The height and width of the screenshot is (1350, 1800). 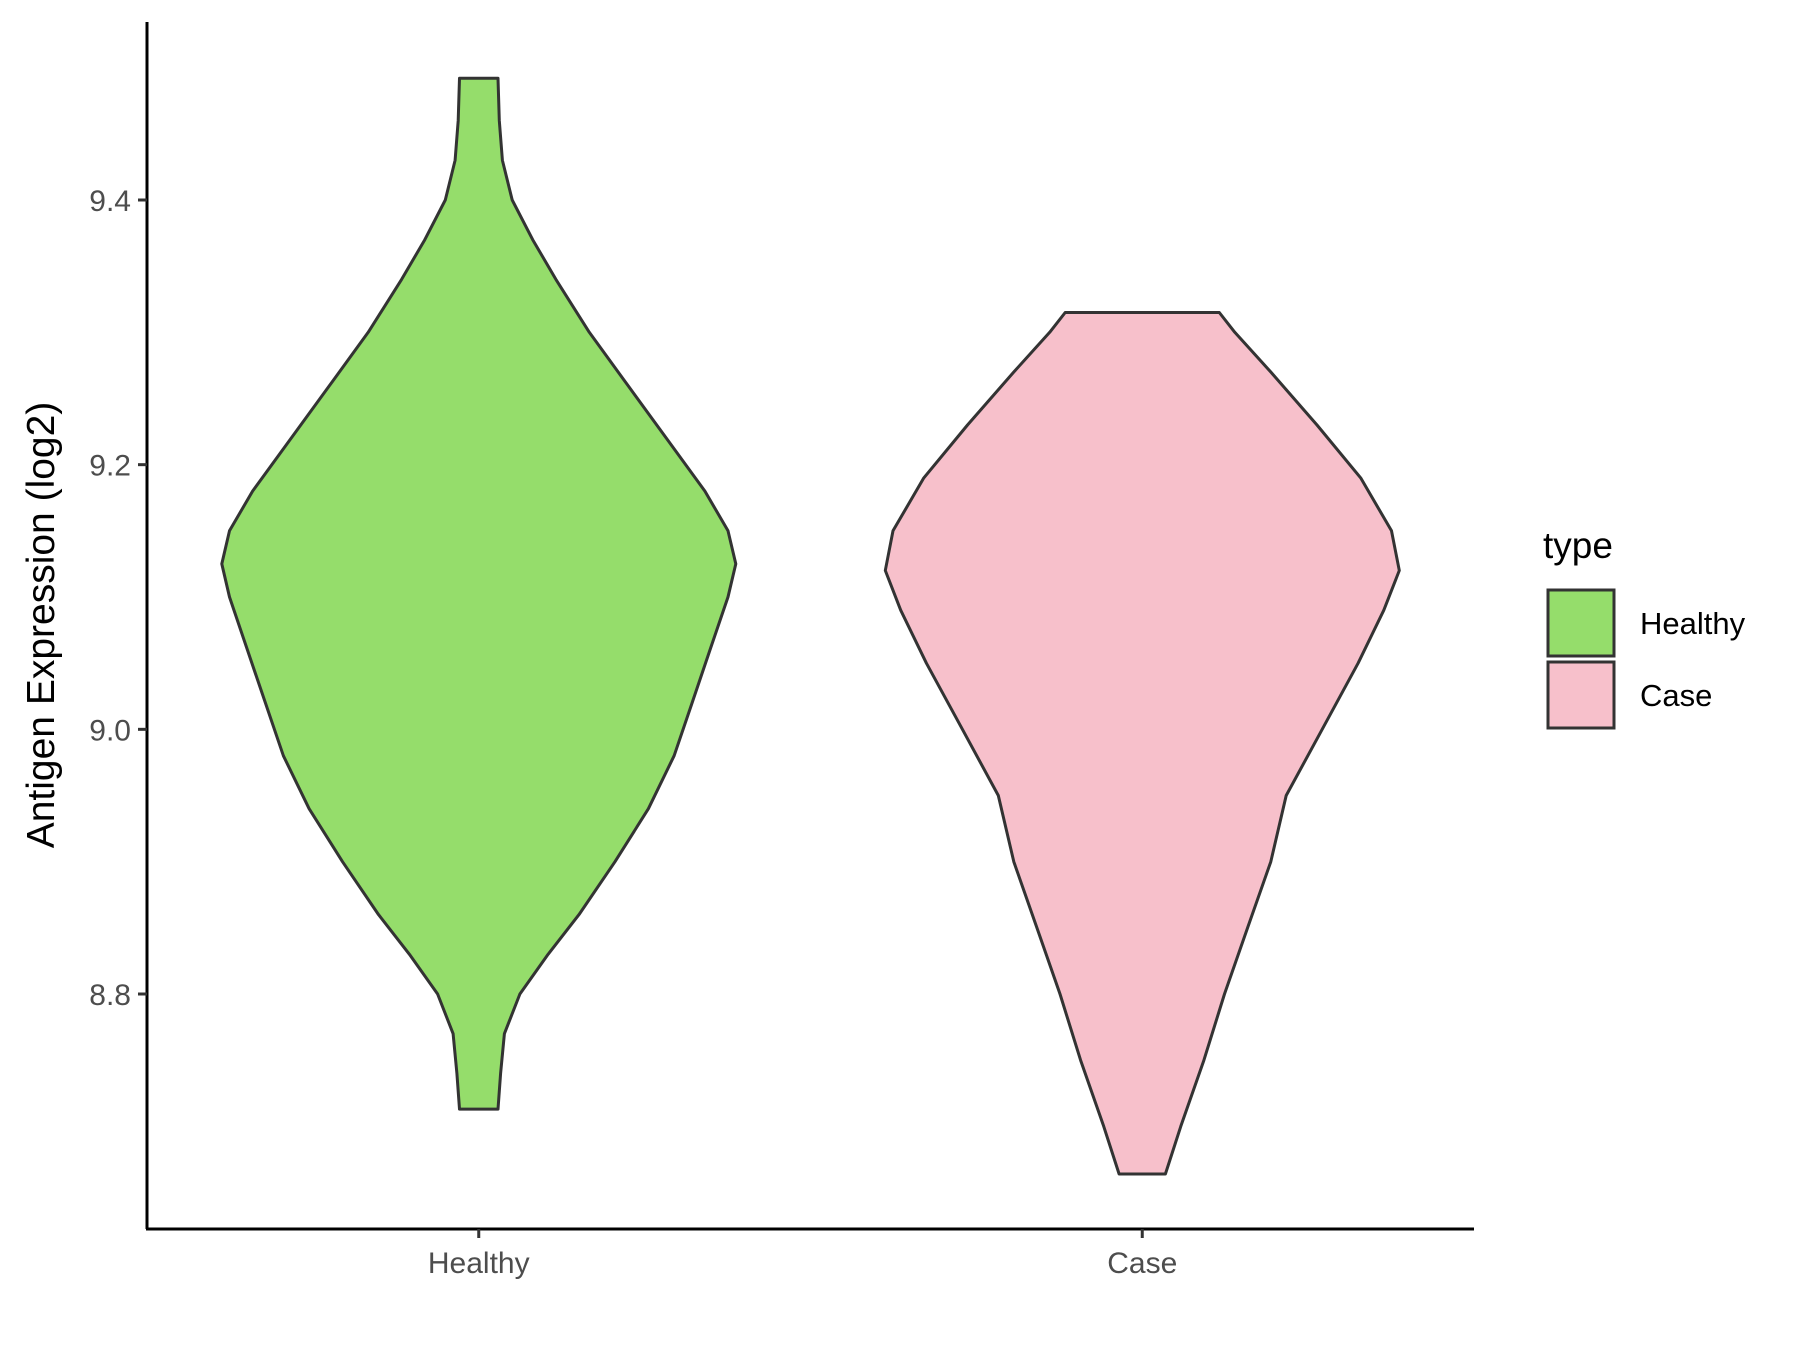 What do you see at coordinates (110, 201) in the screenshot?
I see `y-tick-label: 9.4` at bounding box center [110, 201].